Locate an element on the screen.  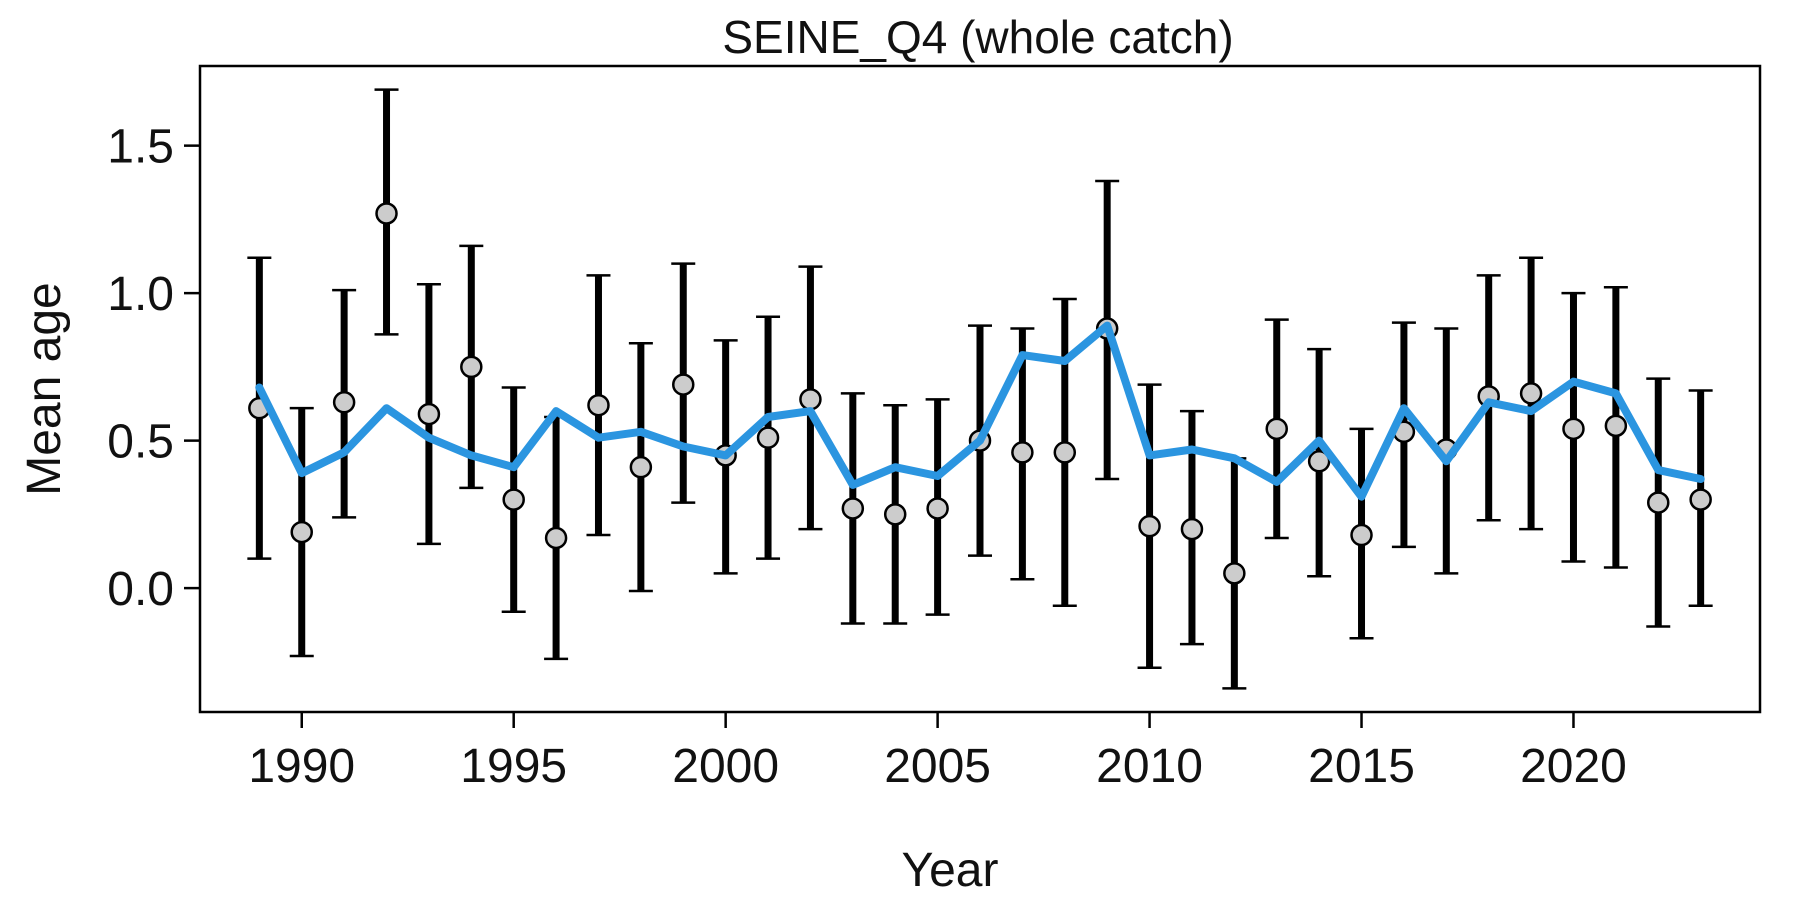
x-tick-label: 1990 is located at coordinates (301, 766).